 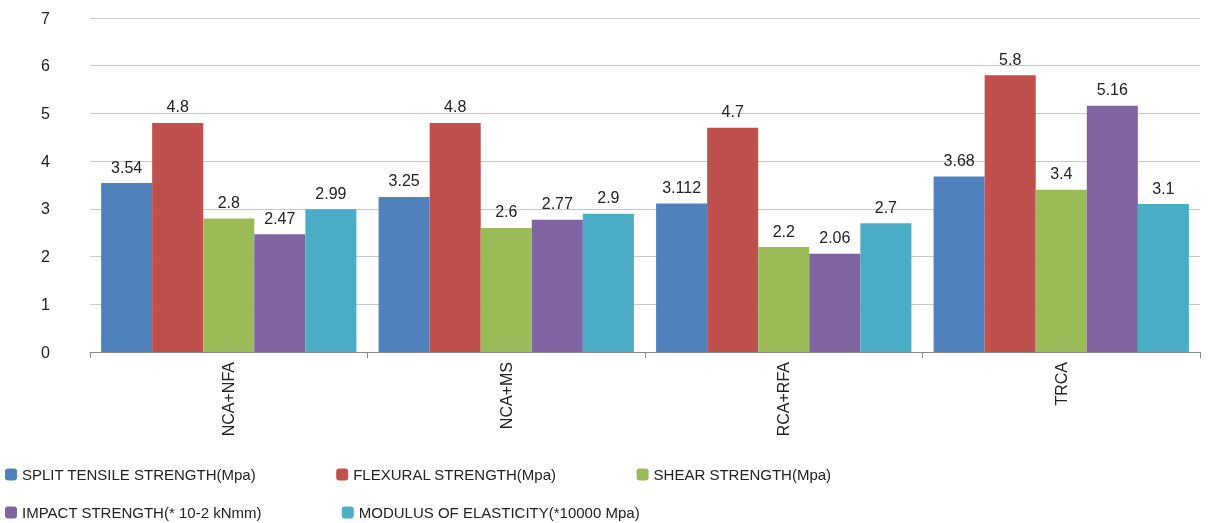 What do you see at coordinates (46, 18) in the screenshot?
I see `y-tick-label: 7` at bounding box center [46, 18].